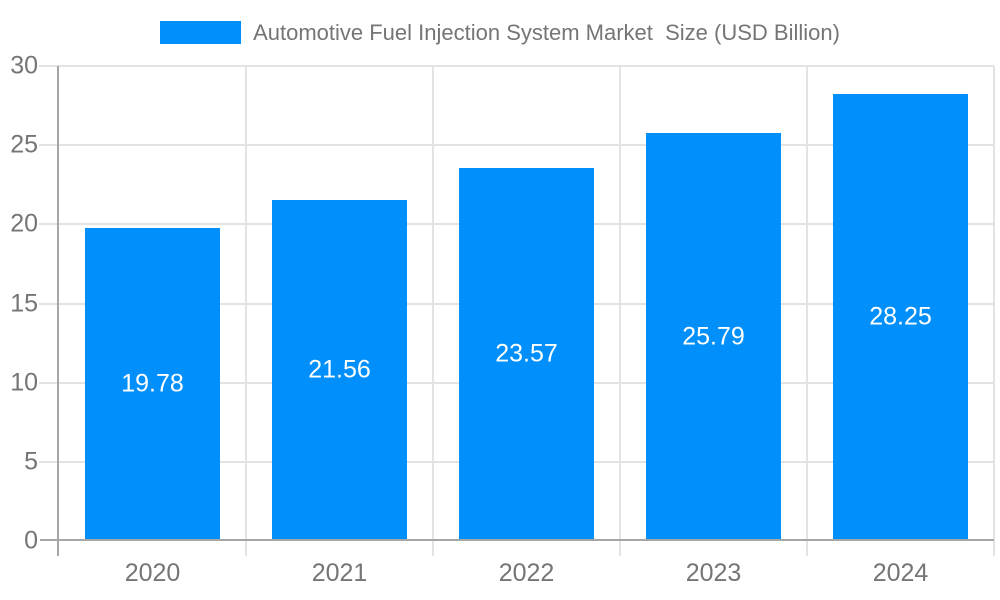  Describe the element at coordinates (517, 540) in the screenshot. I see `x-axis-line` at that location.